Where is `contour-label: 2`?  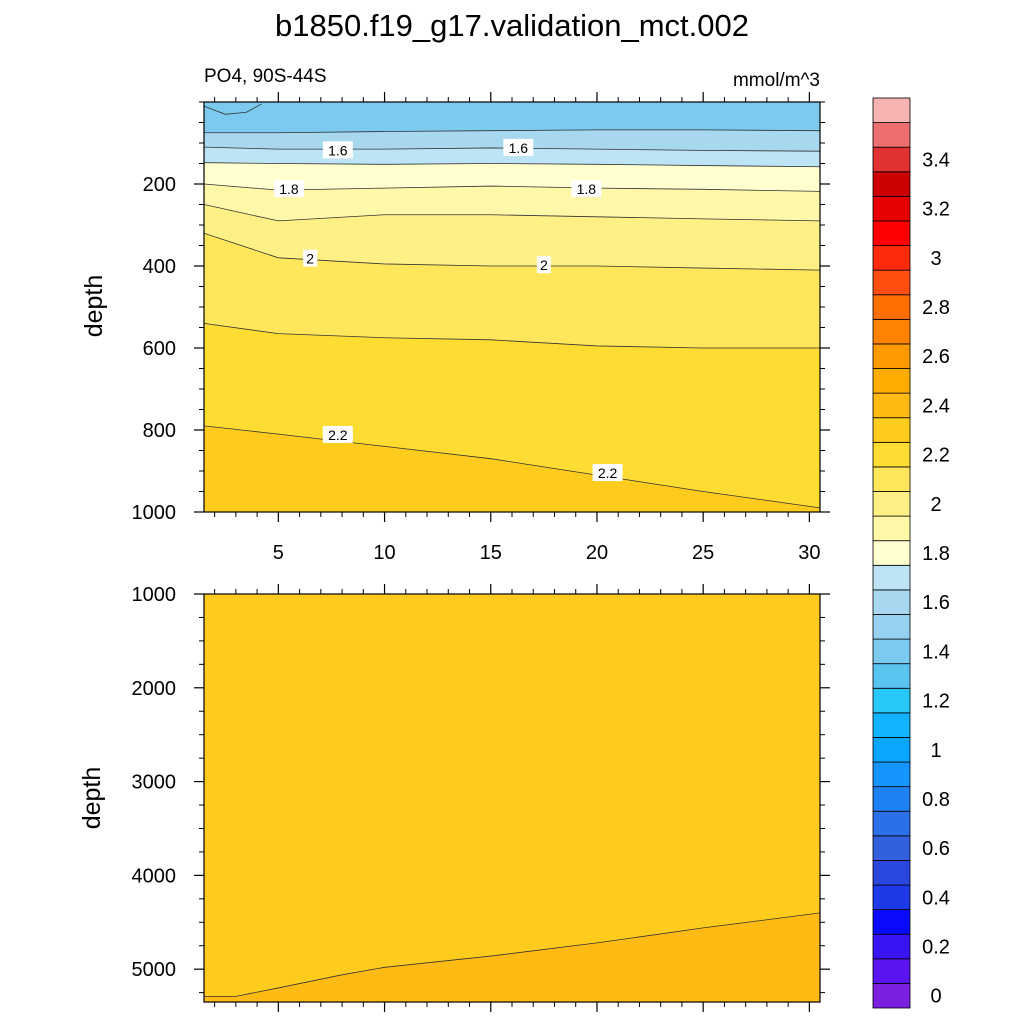 contour-label: 2 is located at coordinates (310, 259).